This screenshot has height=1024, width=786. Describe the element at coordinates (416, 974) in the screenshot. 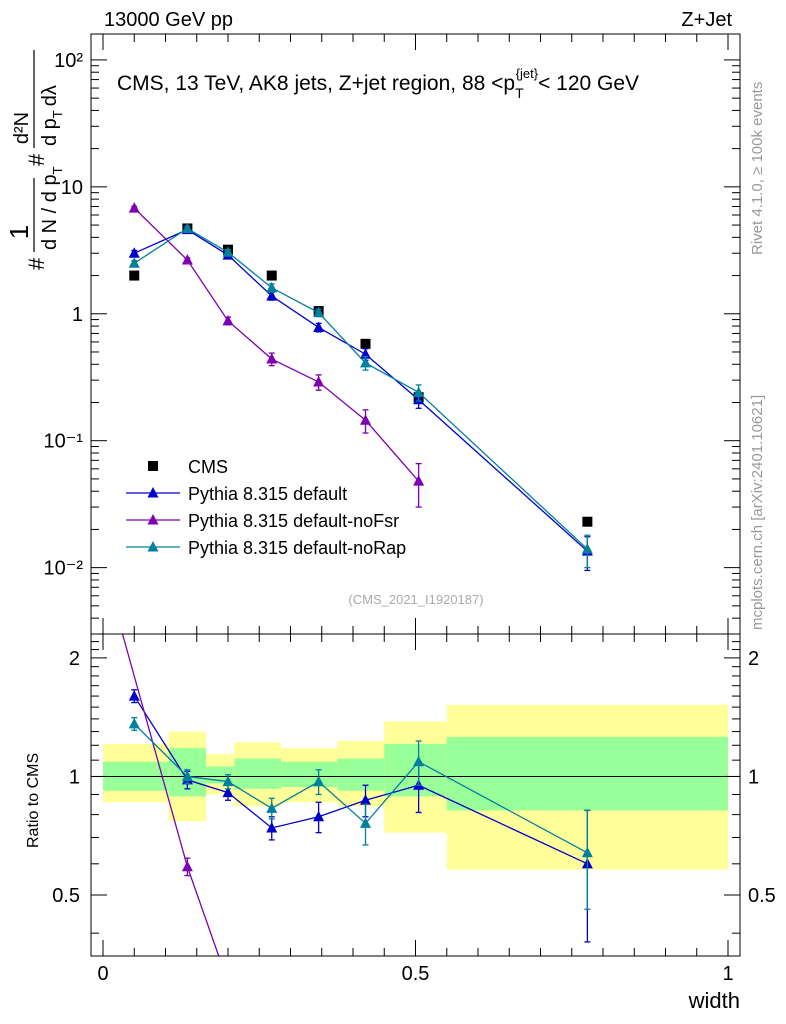

I see `x-tick-label: 0.5` at that location.